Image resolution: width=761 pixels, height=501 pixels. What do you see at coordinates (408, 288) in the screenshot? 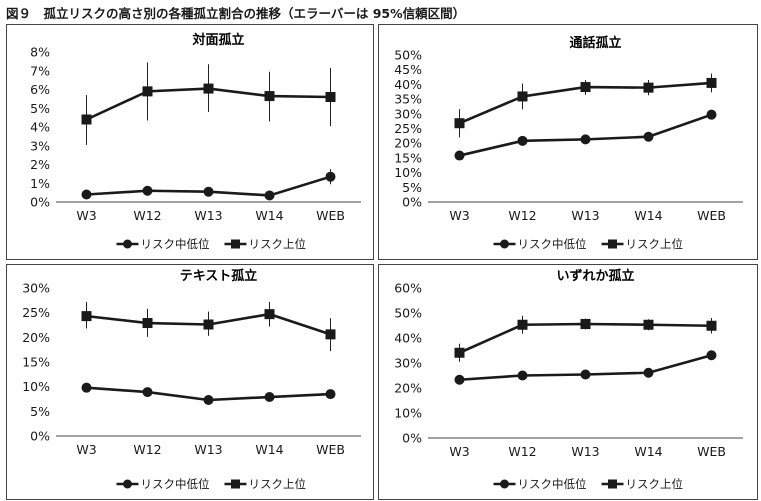
I see `y-tick-label: 60%` at bounding box center [408, 288].